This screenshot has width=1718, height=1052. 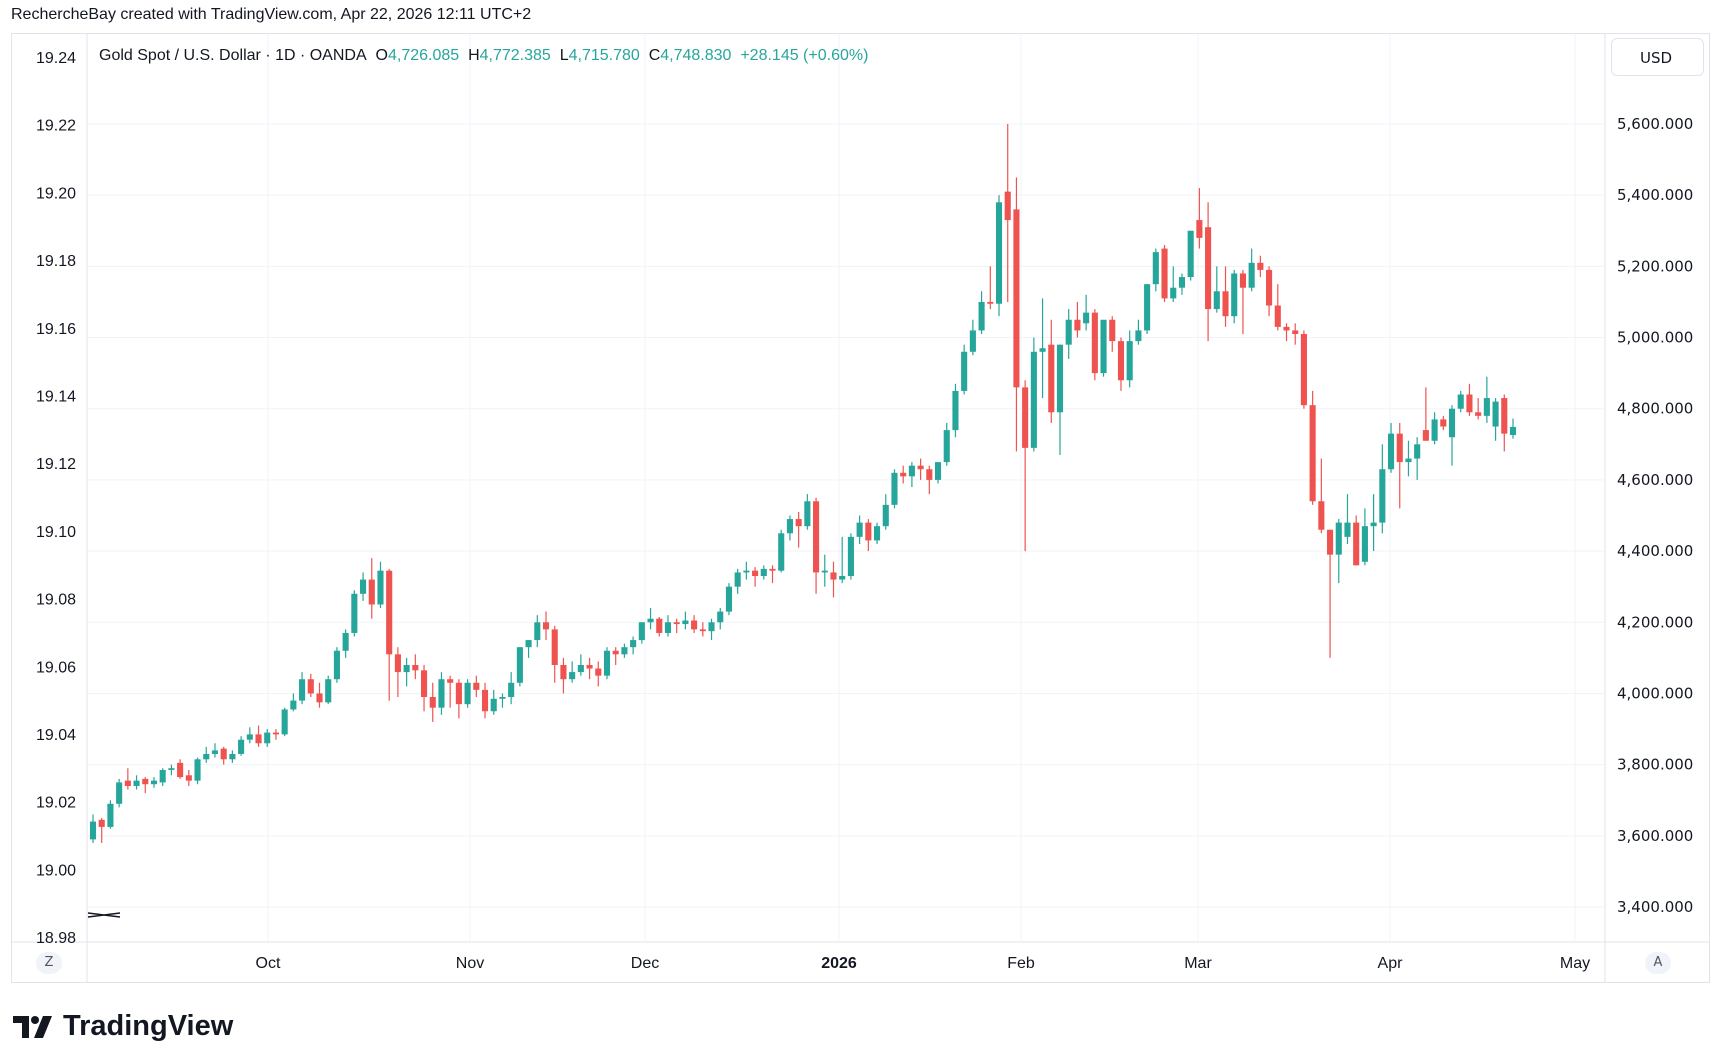 What do you see at coordinates (56, 58) in the screenshot?
I see `left-axis-tick-label: 19.24` at bounding box center [56, 58].